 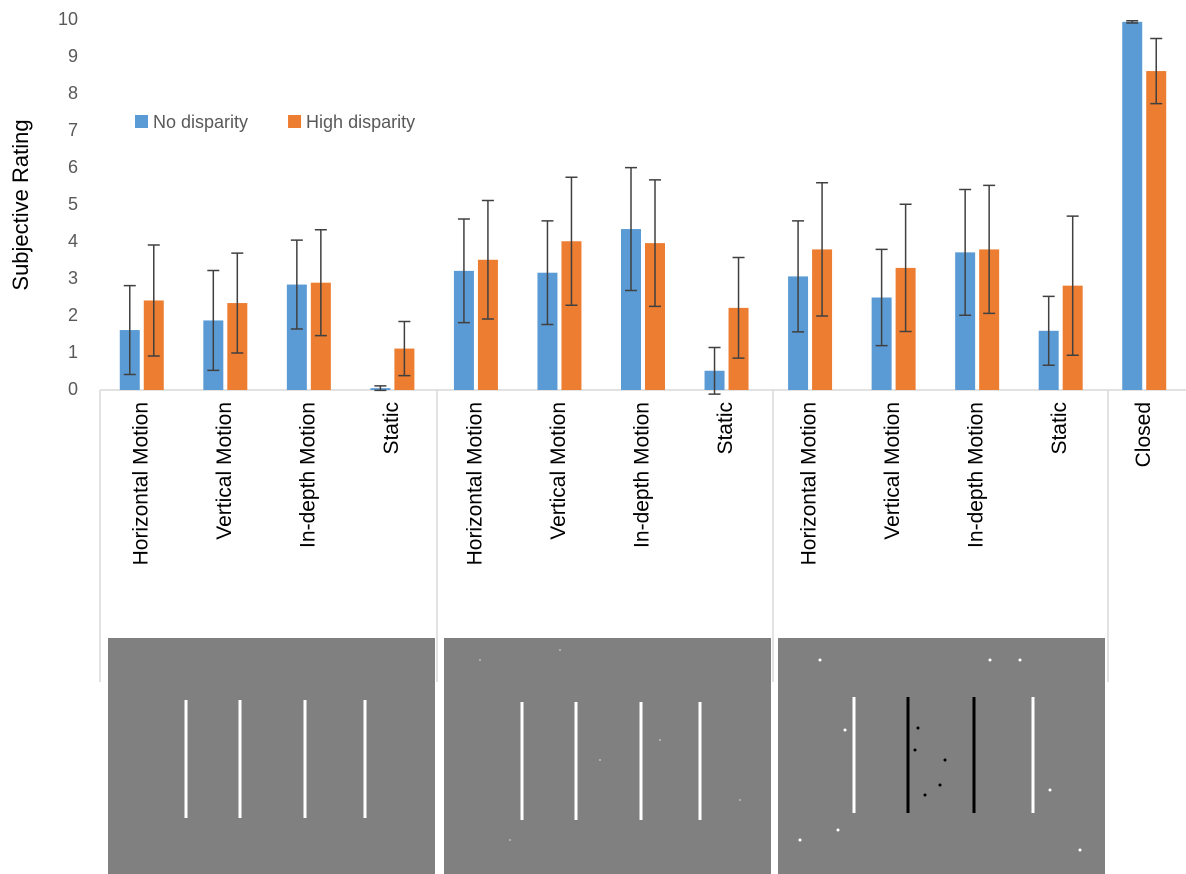 What do you see at coordinates (73, 130) in the screenshot?
I see `y-tick-label: 7` at bounding box center [73, 130].